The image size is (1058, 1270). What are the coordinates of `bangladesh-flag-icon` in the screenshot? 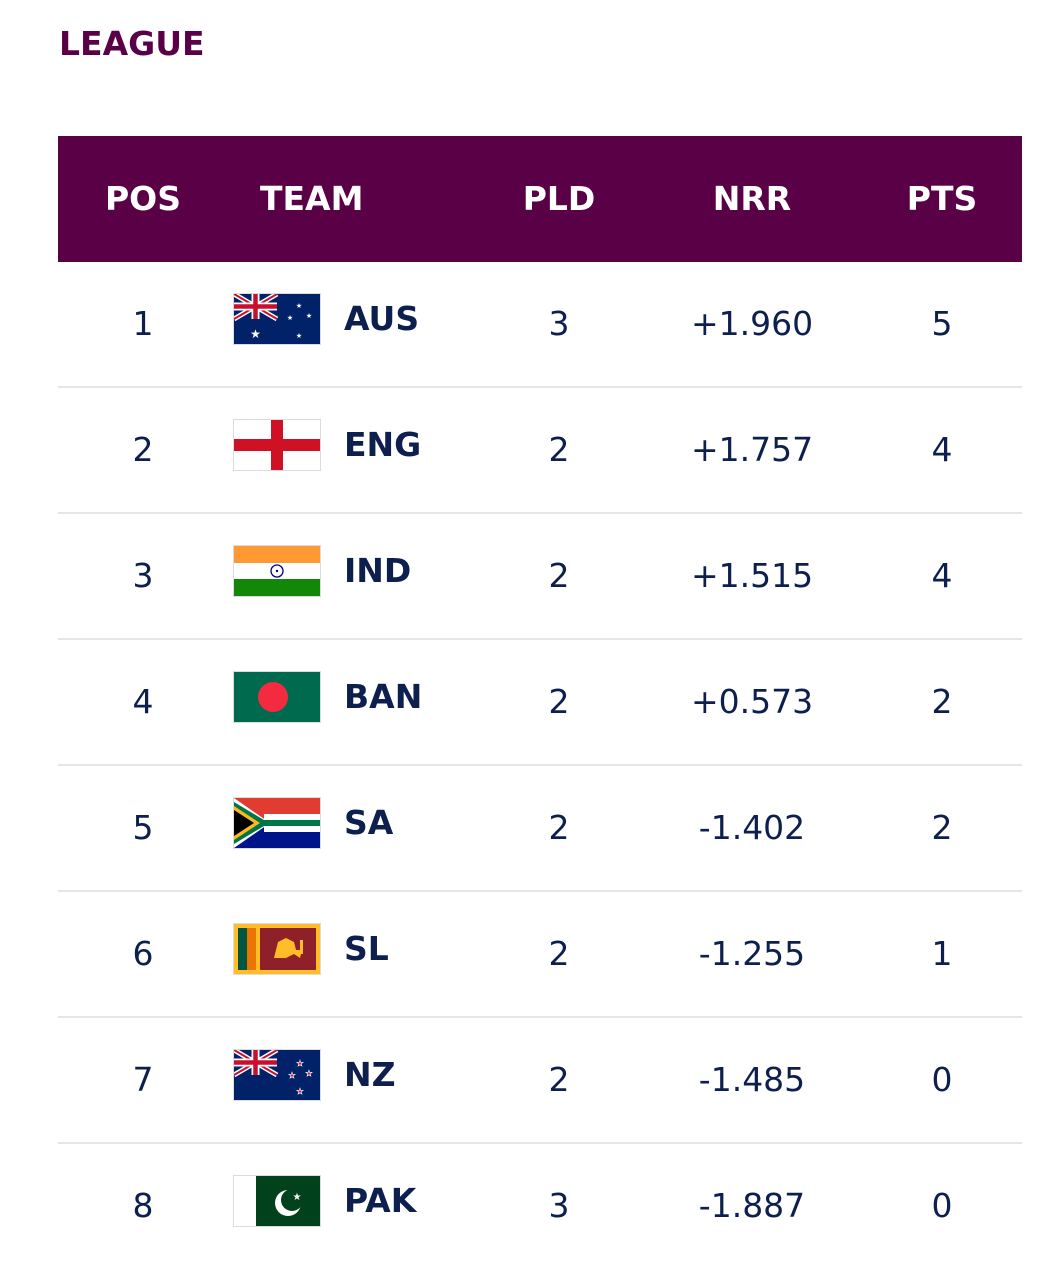 It's located at (277, 697).